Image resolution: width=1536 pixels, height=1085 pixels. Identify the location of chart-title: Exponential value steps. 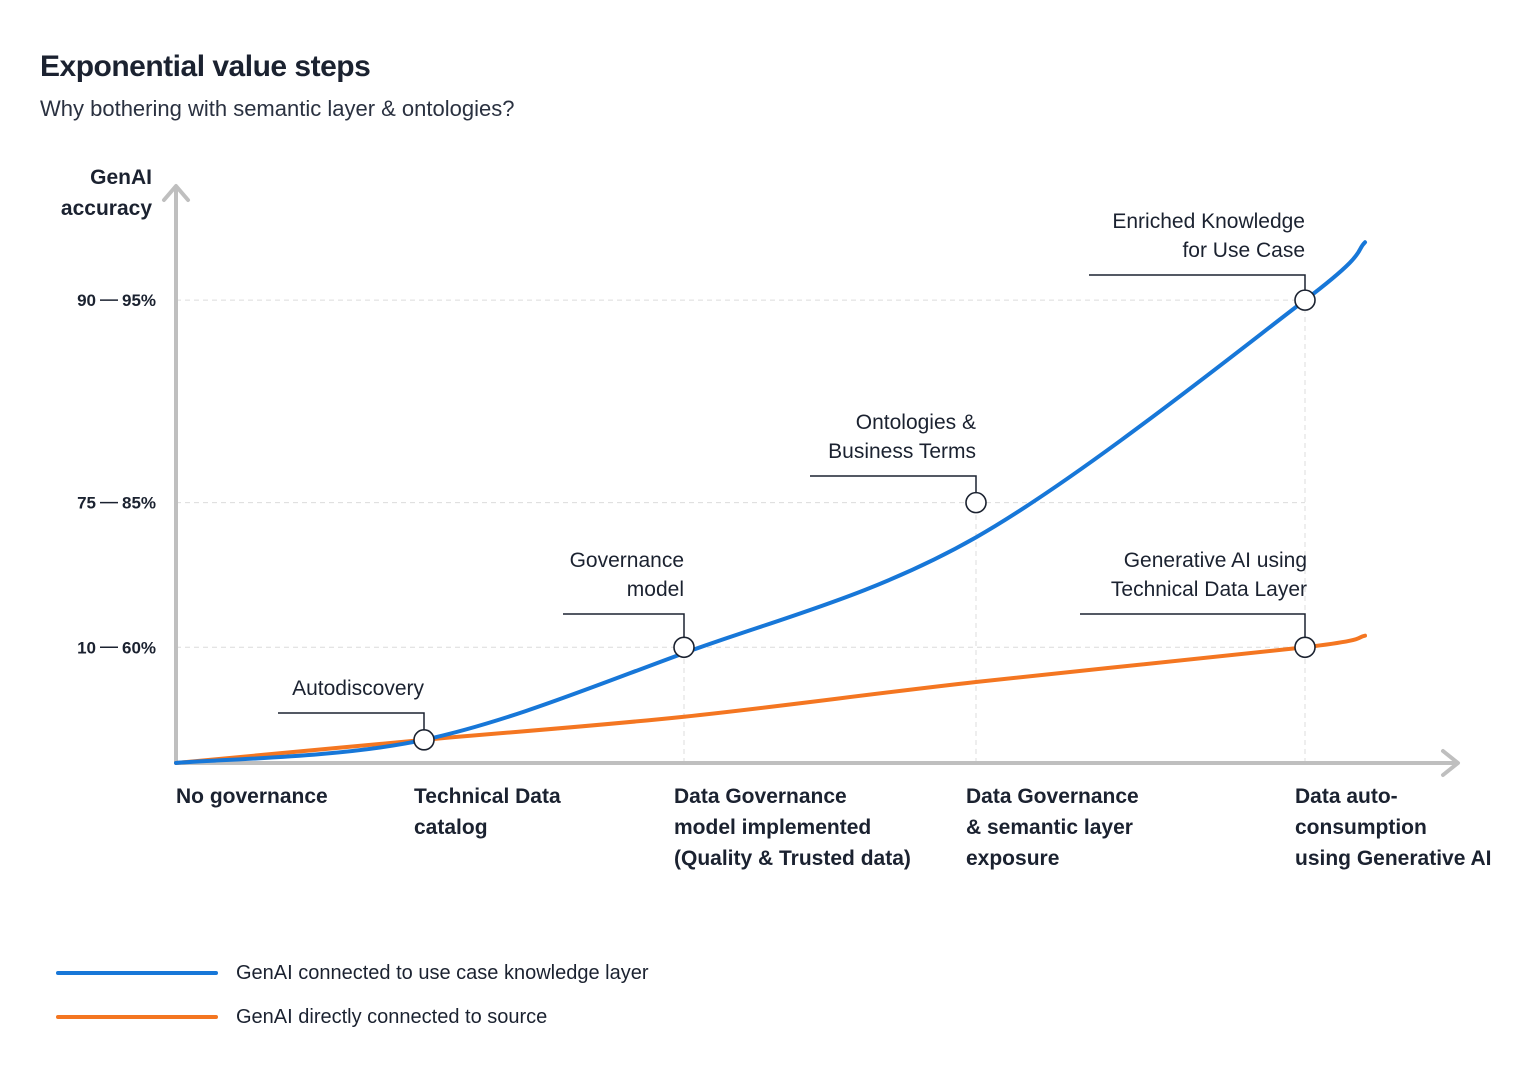
(205, 66).